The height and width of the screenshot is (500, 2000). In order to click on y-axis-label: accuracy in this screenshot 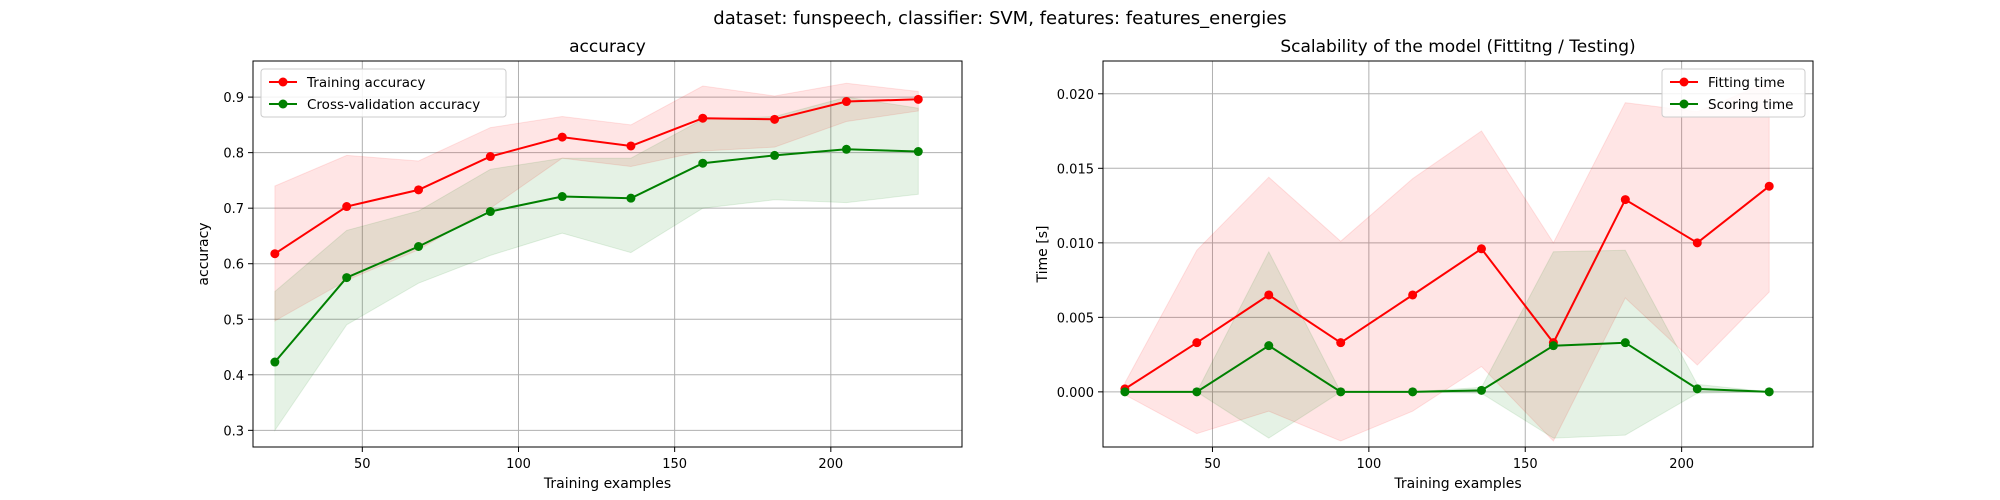, I will do `click(204, 253)`.